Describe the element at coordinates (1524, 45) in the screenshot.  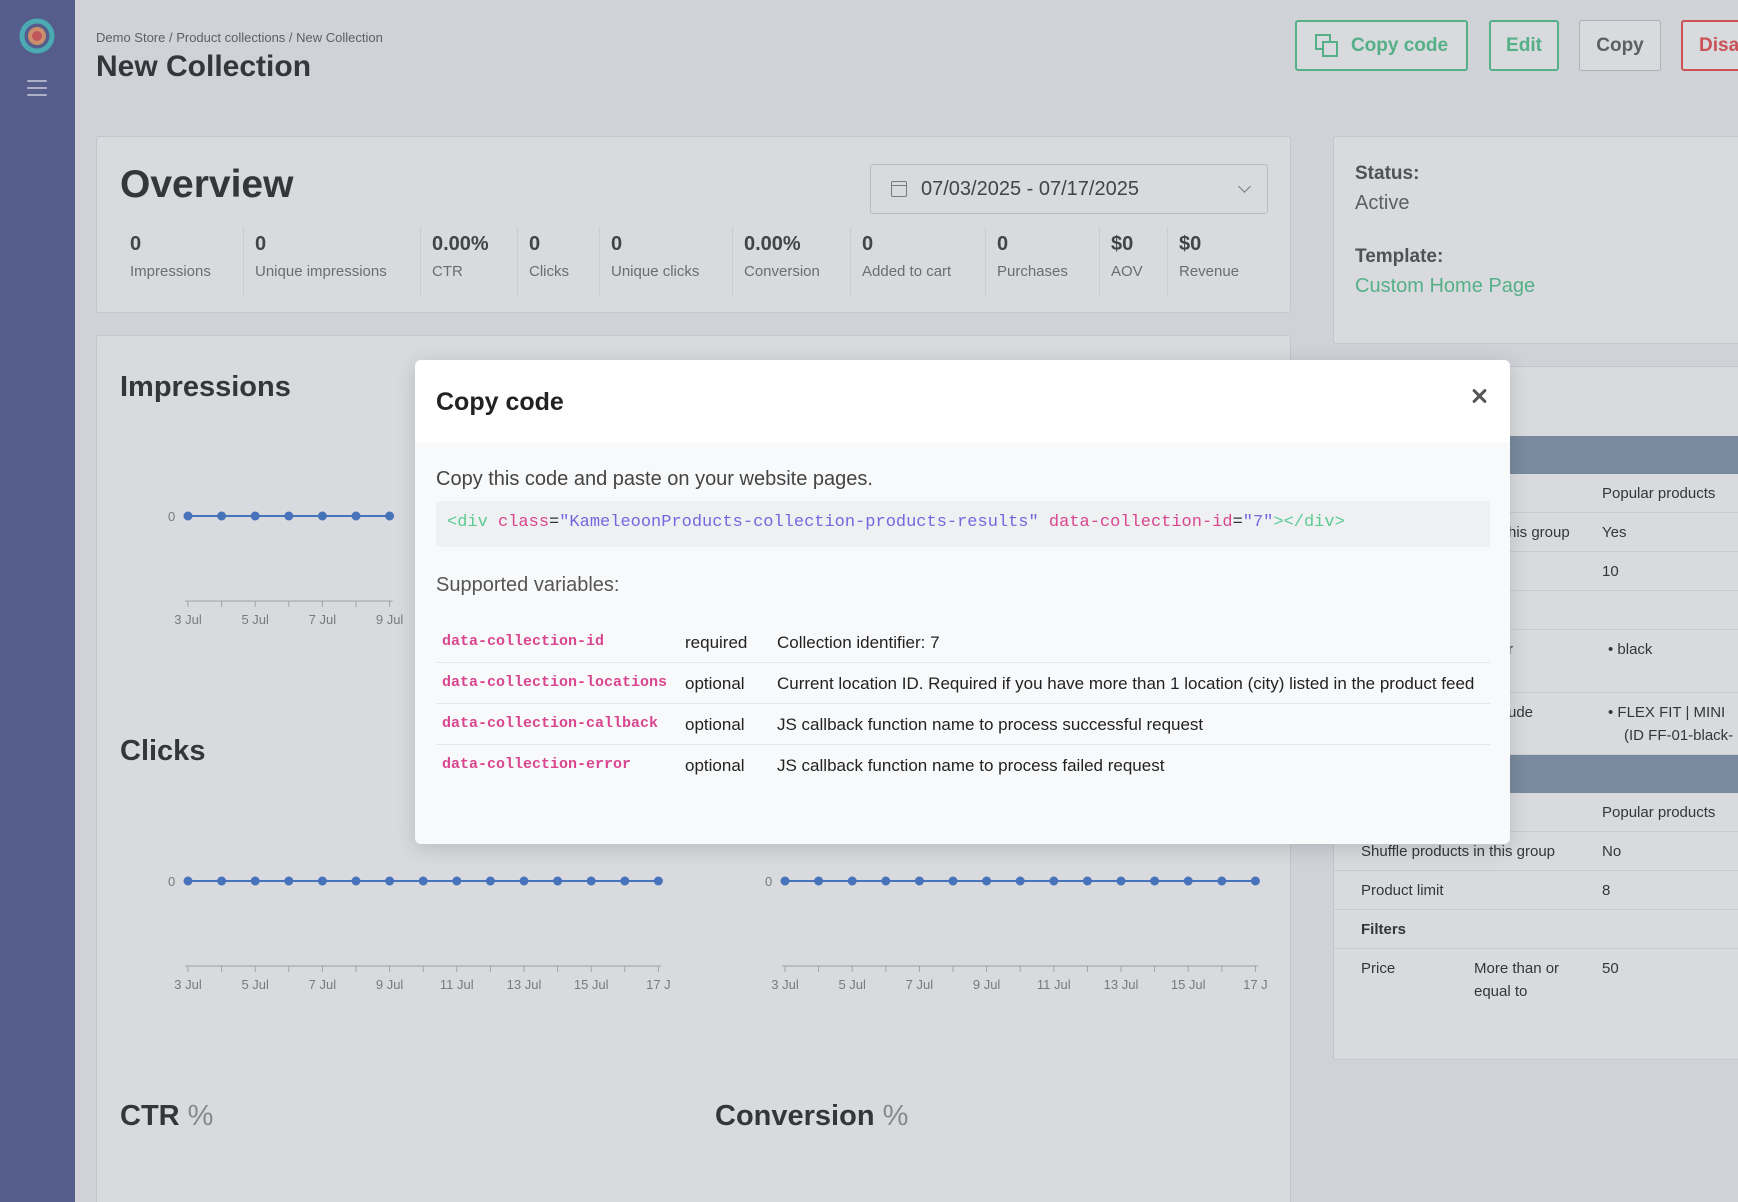
I see `edit-button: Edit` at that location.